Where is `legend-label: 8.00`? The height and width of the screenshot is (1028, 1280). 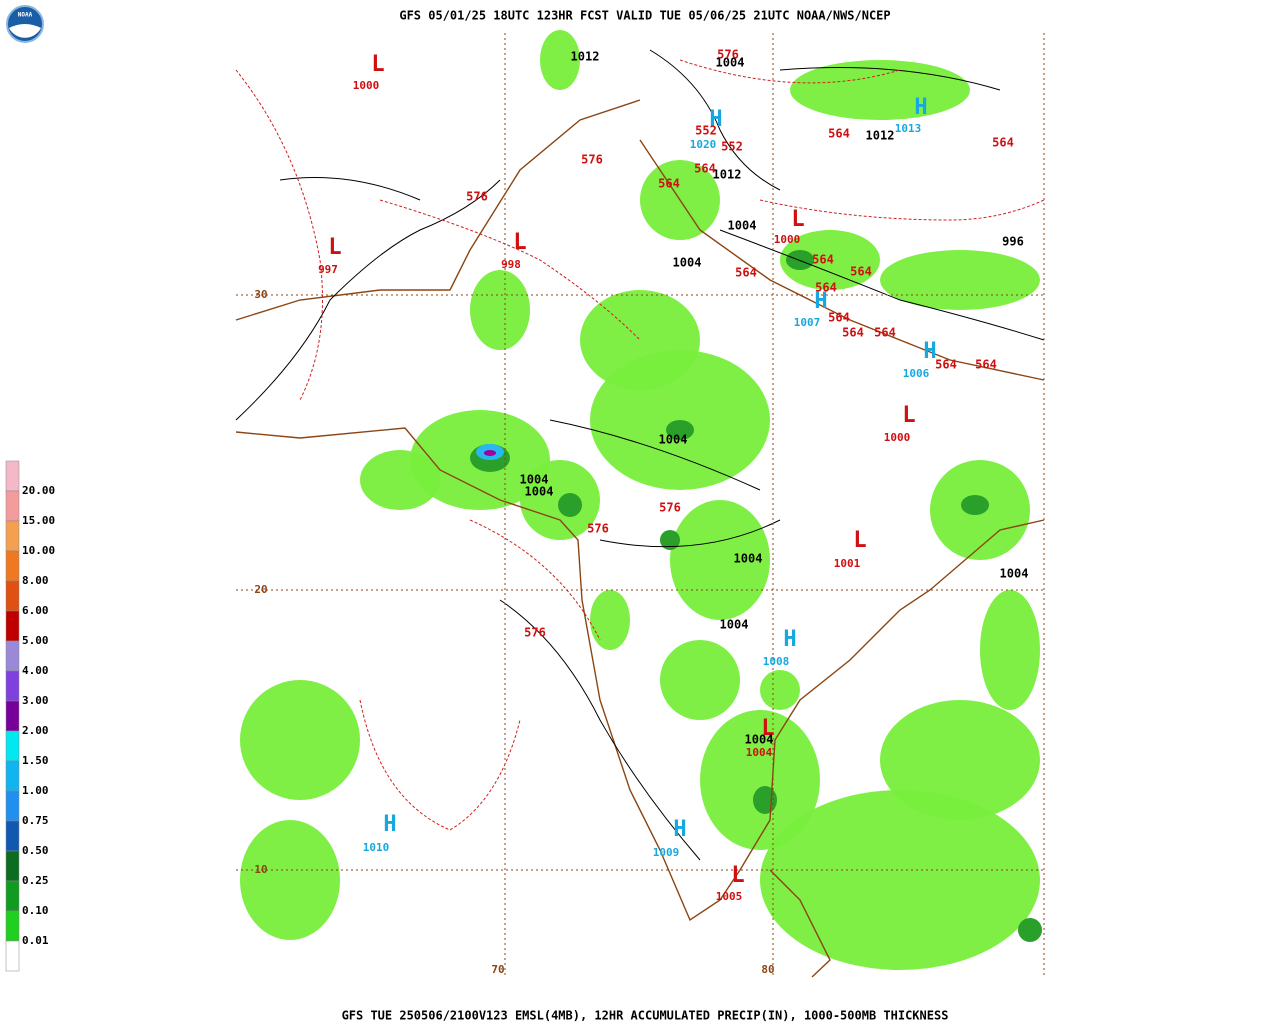 legend-label: 8.00 is located at coordinates (35, 580).